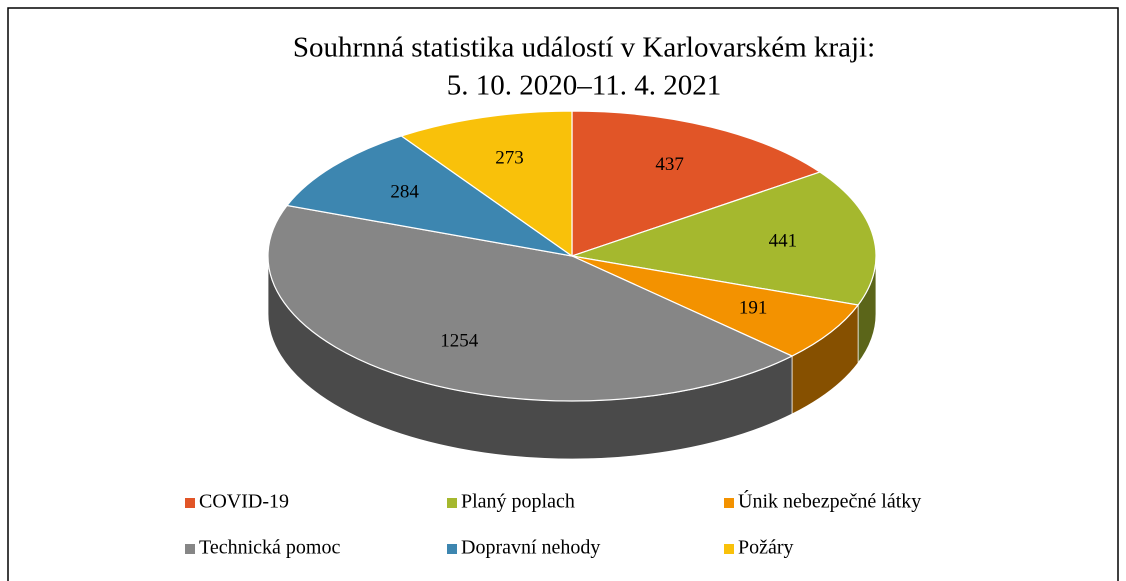  Describe the element at coordinates (269, 548) in the screenshot. I see `legend-label: Technická pomoc` at that location.